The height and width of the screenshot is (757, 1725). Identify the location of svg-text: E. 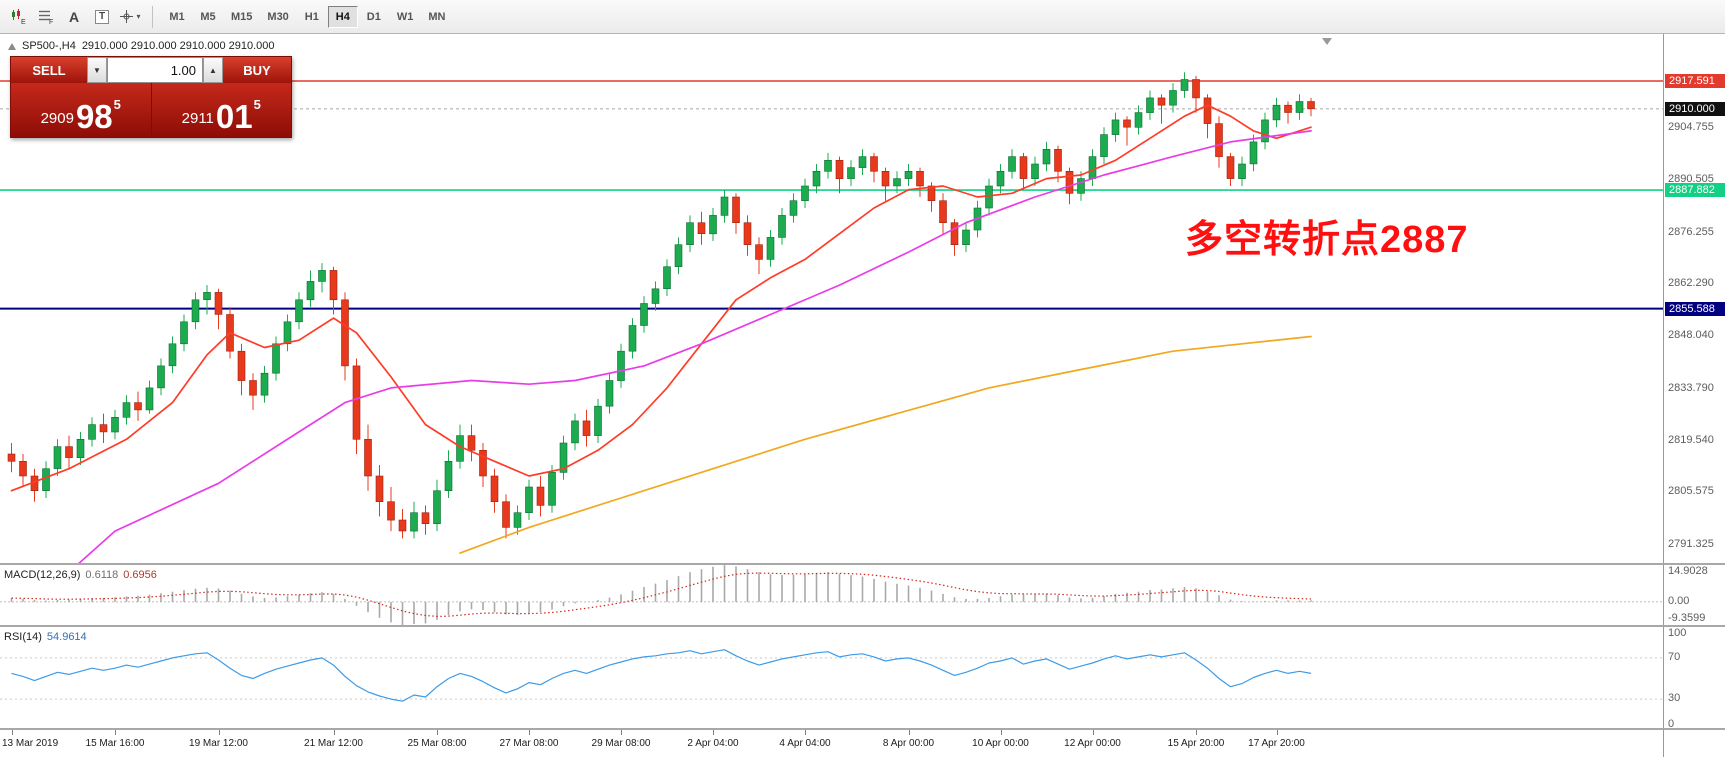
(23, 22).